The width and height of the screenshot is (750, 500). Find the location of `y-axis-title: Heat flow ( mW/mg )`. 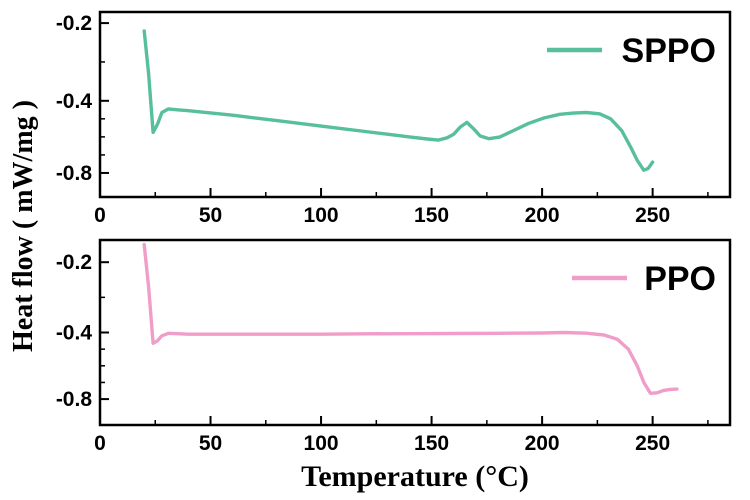

y-axis-title: Heat flow ( mW/mg ) is located at coordinates (23, 226).